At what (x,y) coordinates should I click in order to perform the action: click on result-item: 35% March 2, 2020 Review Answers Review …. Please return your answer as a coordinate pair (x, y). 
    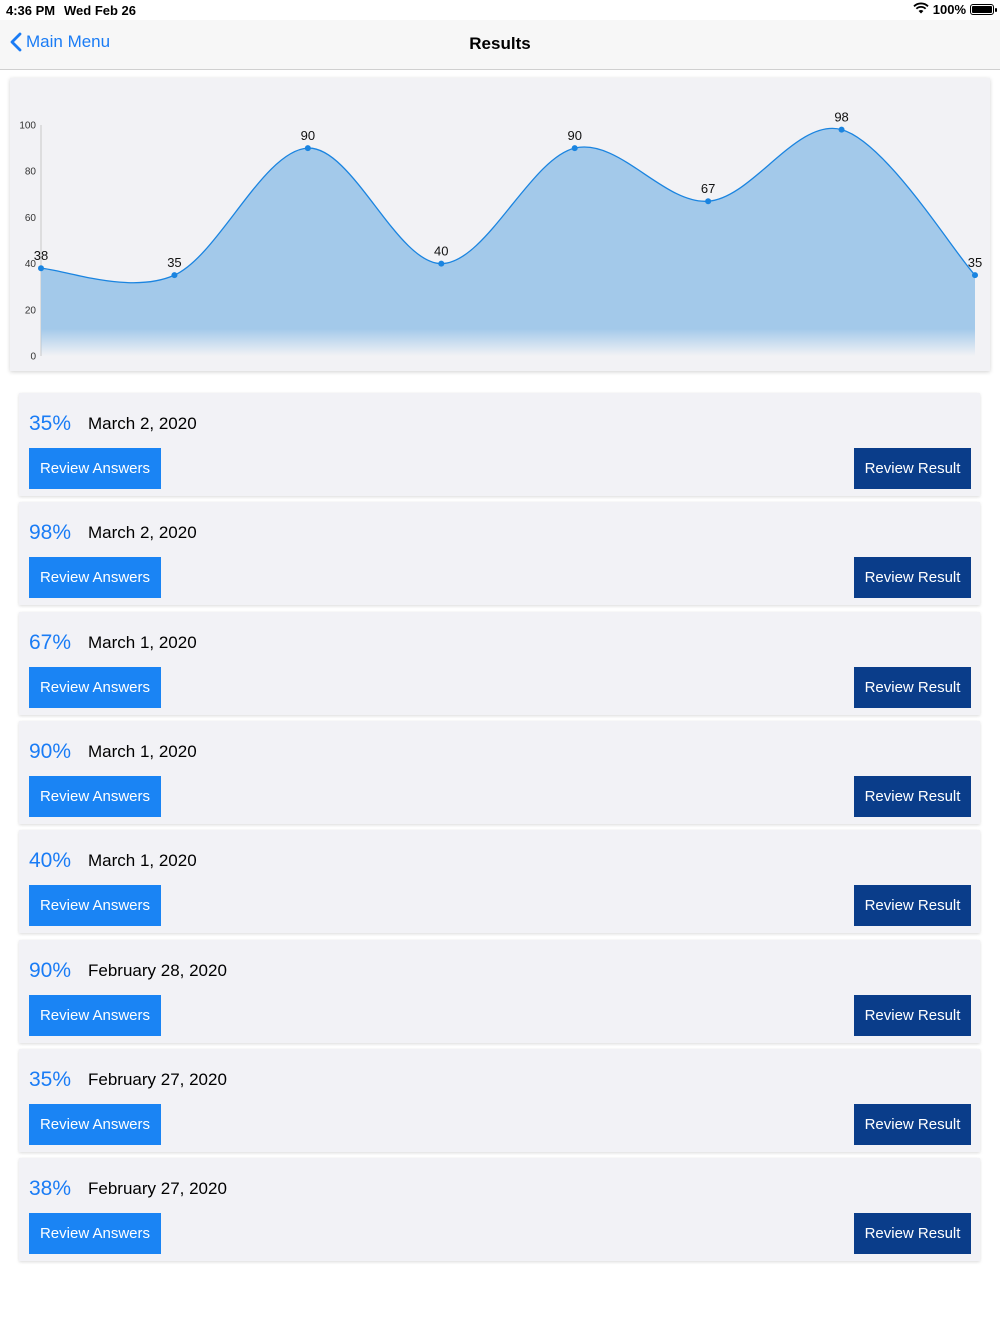
    Looking at the image, I should click on (499, 444).